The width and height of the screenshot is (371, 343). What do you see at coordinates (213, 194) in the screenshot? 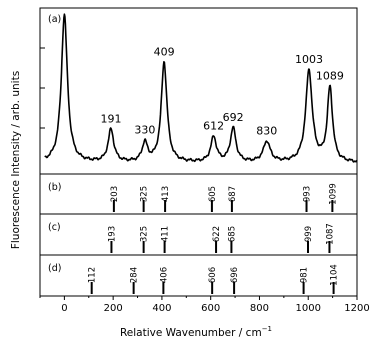
I see `stick-label: 605` at bounding box center [213, 194].